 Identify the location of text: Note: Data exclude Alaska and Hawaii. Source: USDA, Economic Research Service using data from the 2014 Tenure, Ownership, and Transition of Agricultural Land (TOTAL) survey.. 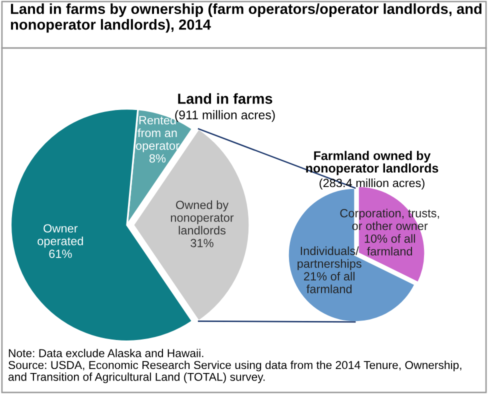
(235, 366).